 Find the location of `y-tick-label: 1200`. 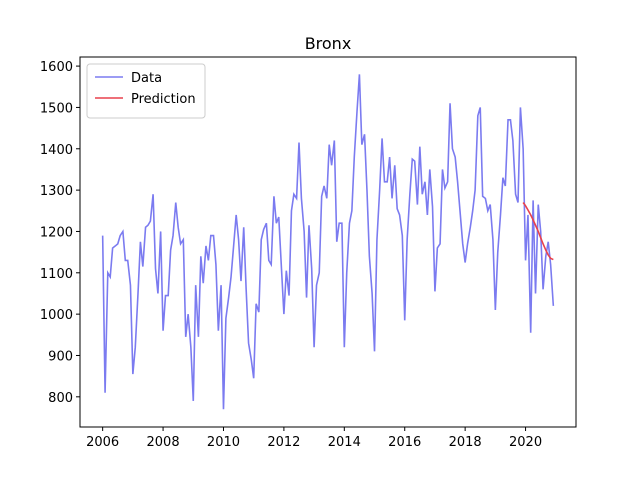

y-tick-label: 1200 is located at coordinates (56, 232).